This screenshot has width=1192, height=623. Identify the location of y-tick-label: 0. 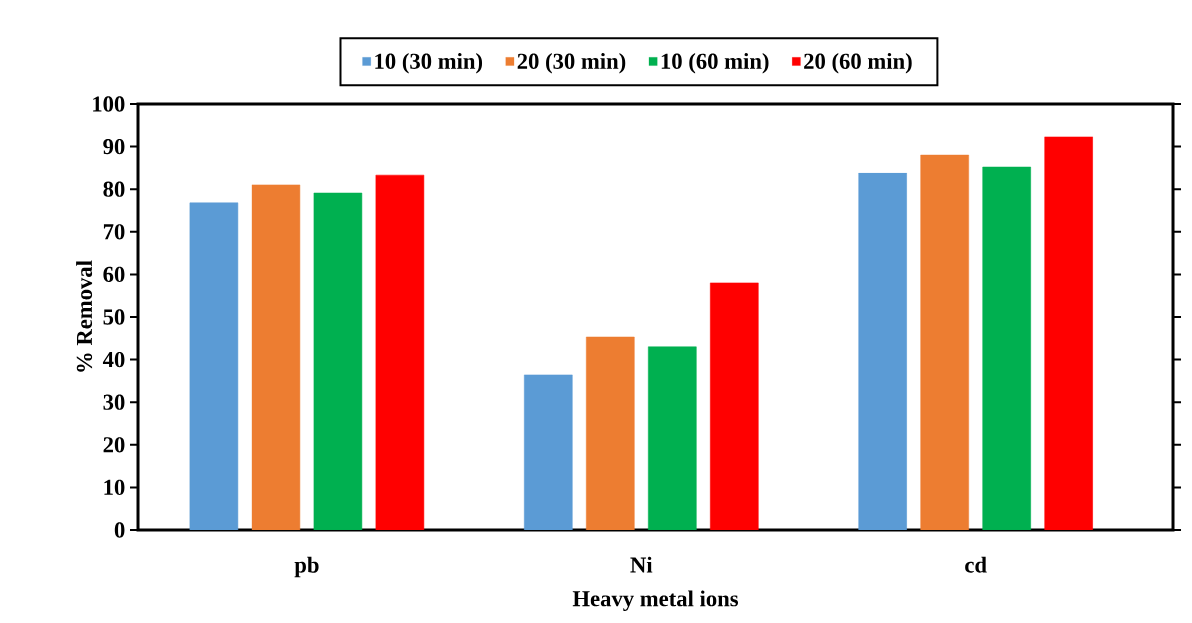
(119, 530).